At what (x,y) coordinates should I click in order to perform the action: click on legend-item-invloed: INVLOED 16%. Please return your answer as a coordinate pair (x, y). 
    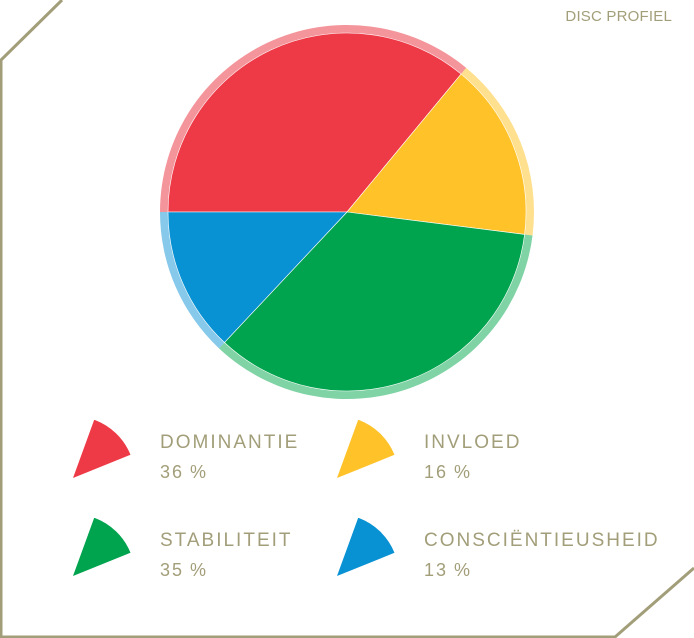
    Looking at the image, I should click on (466, 455).